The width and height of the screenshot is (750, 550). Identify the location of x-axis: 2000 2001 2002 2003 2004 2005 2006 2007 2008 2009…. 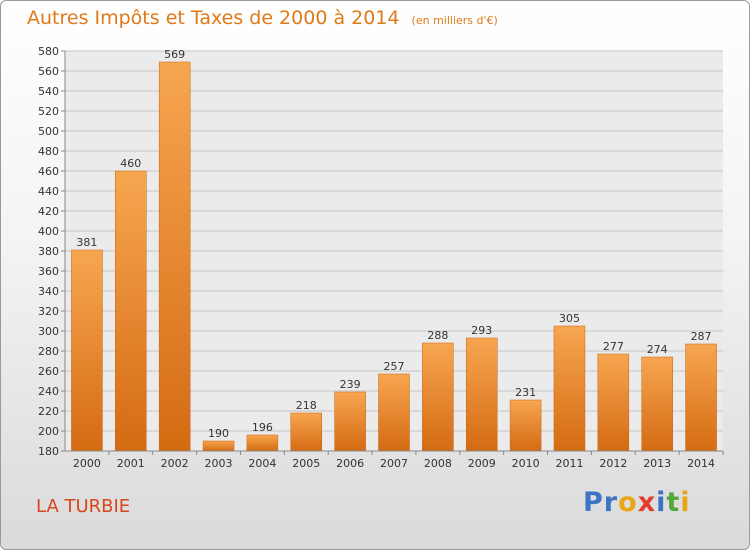
(394, 460).